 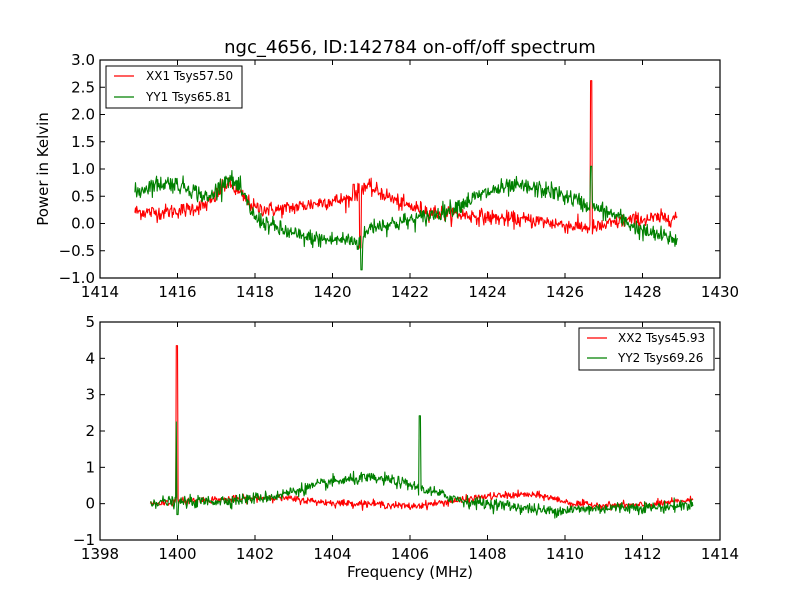 What do you see at coordinates (642, 292) in the screenshot?
I see `x-tick-label: 1428` at bounding box center [642, 292].